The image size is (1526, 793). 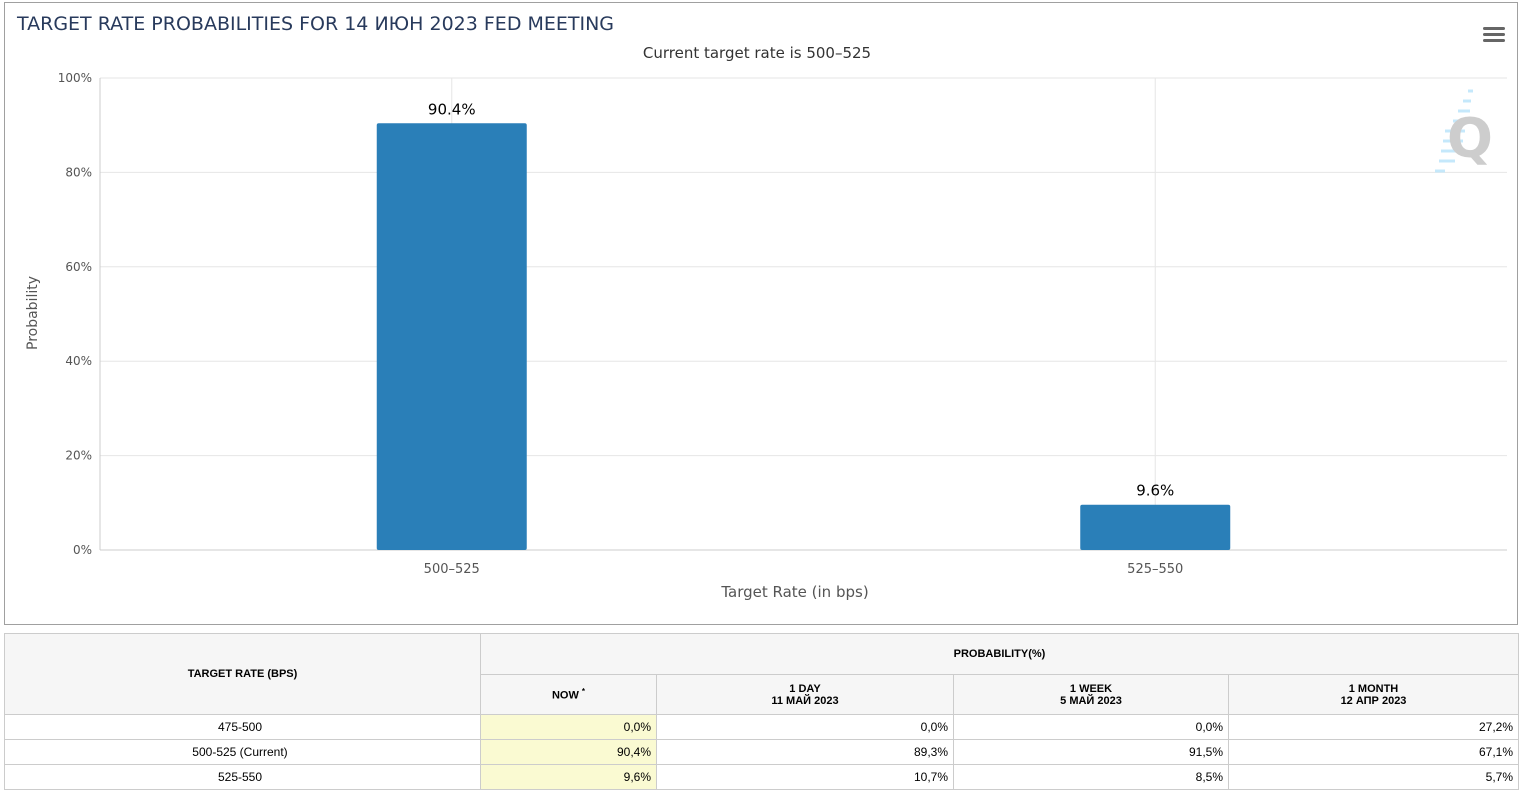 I want to click on y-tick-label: 100%, so click(x=75, y=78).